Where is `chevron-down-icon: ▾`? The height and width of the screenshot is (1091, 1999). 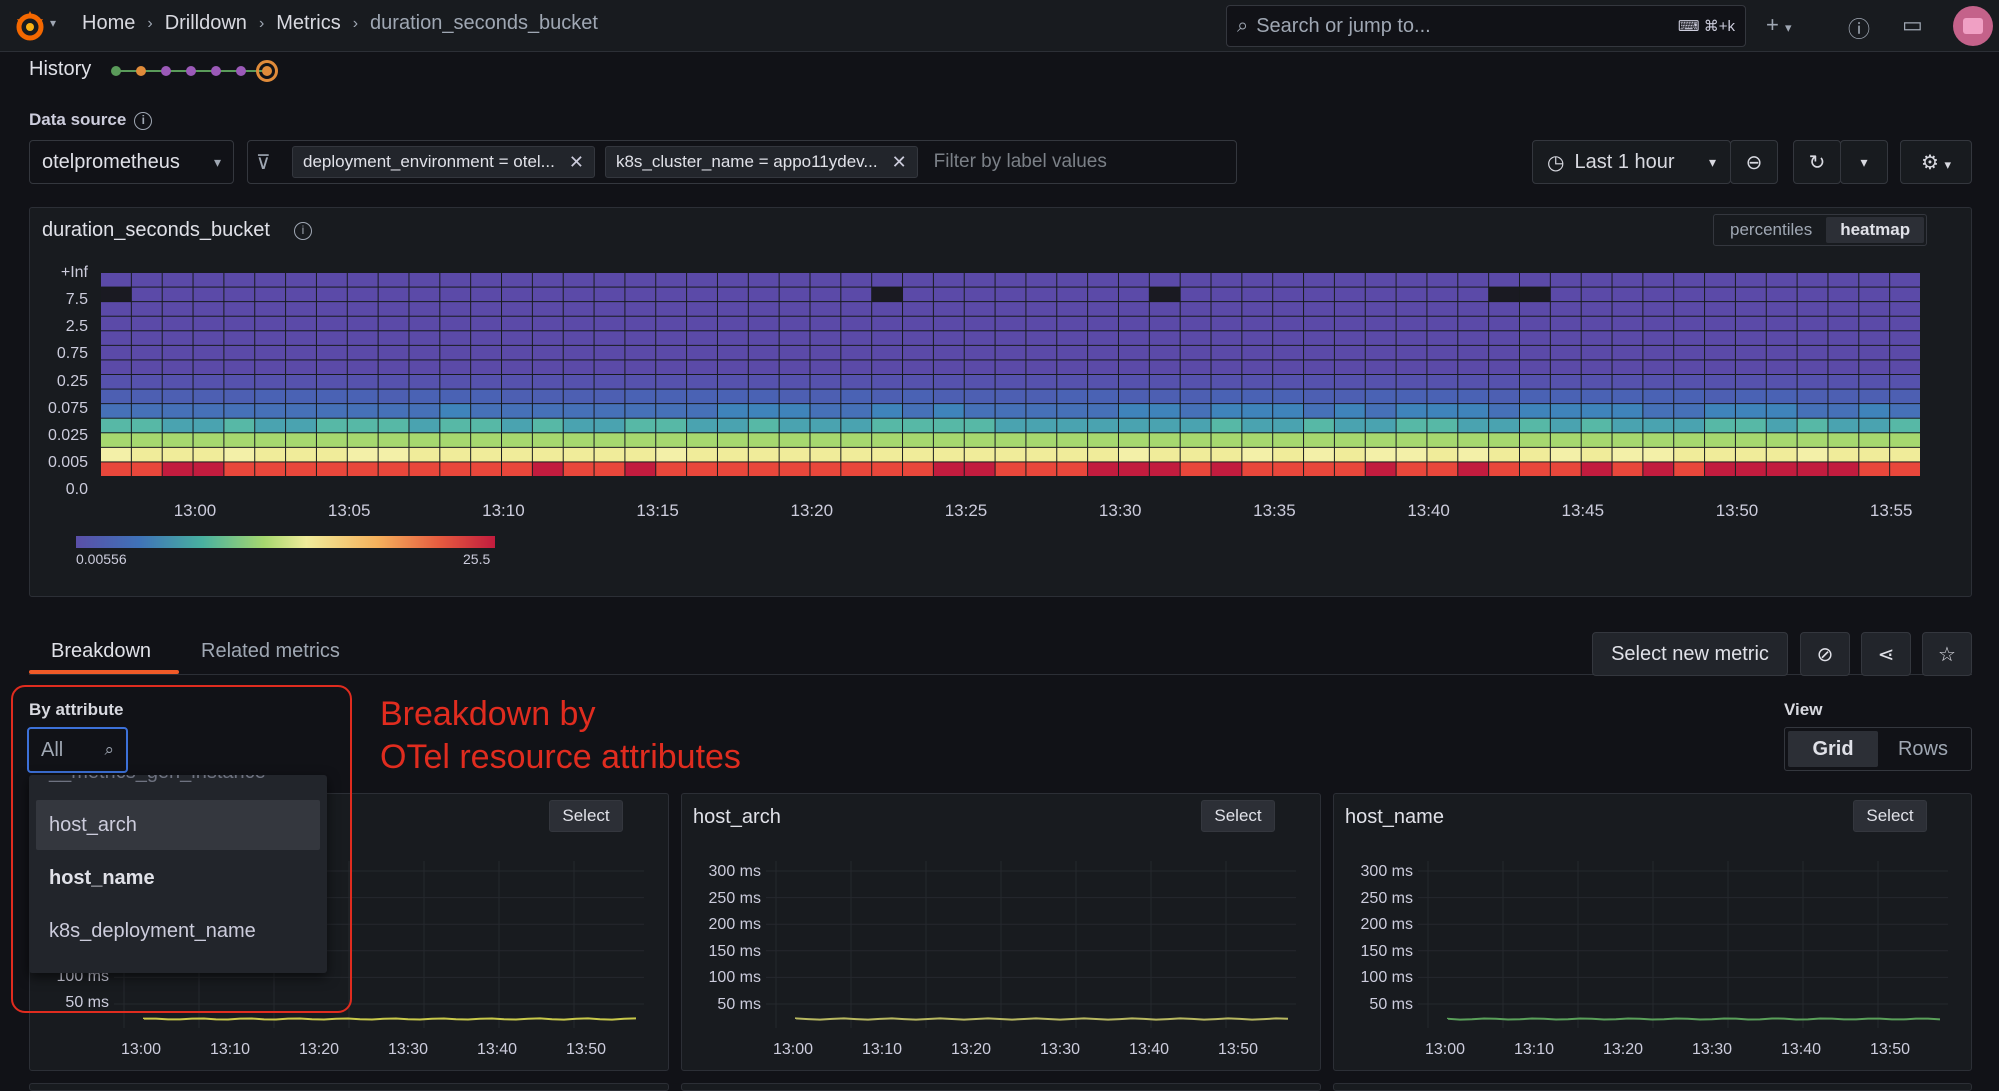
chevron-down-icon: ▾ is located at coordinates (53, 23).